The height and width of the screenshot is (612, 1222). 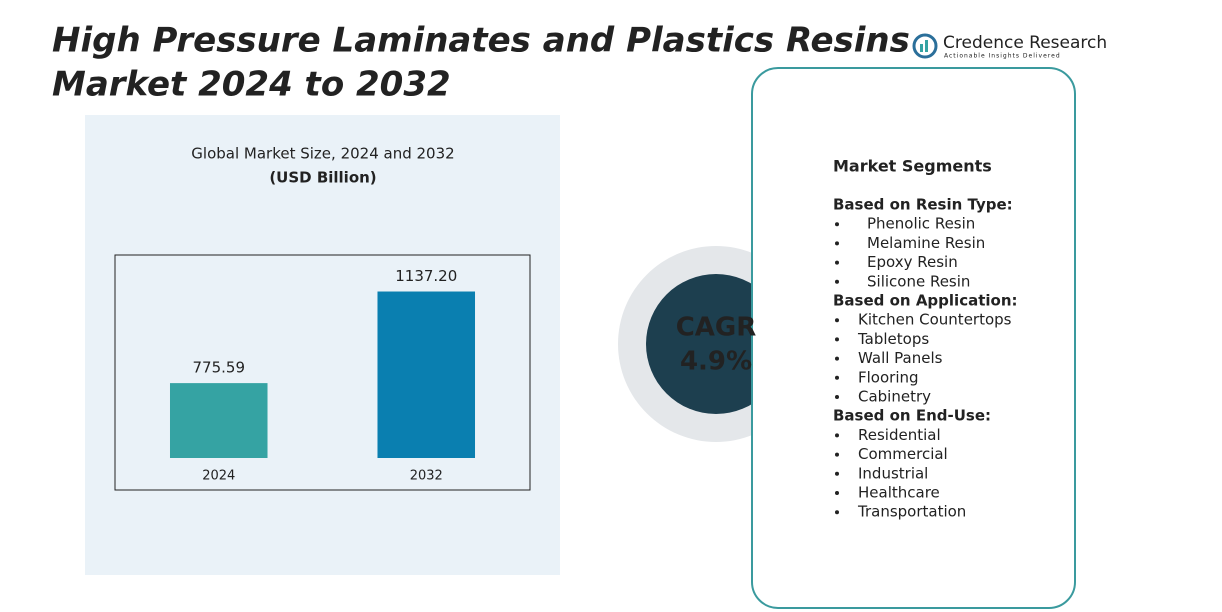 I want to click on segment-item: Cabinetry, so click(x=894, y=397).